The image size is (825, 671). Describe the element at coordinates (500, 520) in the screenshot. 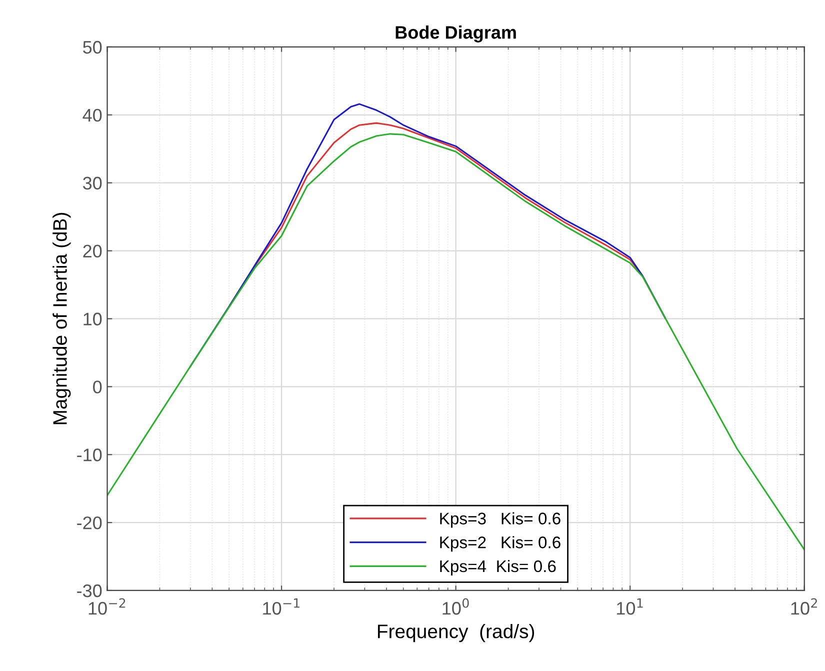

I see `legend-label: Kps=3 Kis= 0.6` at that location.